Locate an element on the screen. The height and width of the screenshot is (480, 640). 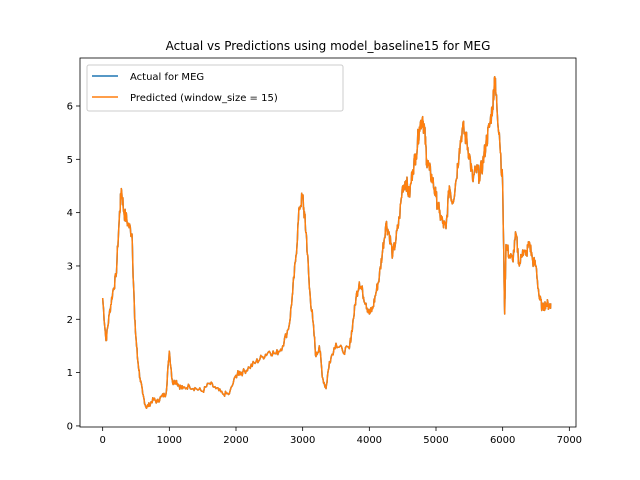
x-tick-label: 2000 is located at coordinates (235, 440).